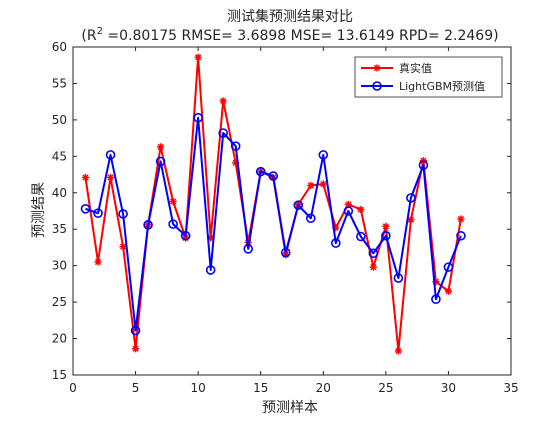 This screenshot has height=424, width=560. Describe the element at coordinates (59, 229) in the screenshot. I see `y-tick-label: 35` at that location.